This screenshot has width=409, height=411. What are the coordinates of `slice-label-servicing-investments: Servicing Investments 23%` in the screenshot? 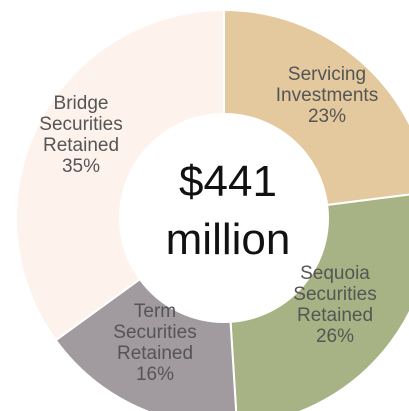 It's located at (327, 95).